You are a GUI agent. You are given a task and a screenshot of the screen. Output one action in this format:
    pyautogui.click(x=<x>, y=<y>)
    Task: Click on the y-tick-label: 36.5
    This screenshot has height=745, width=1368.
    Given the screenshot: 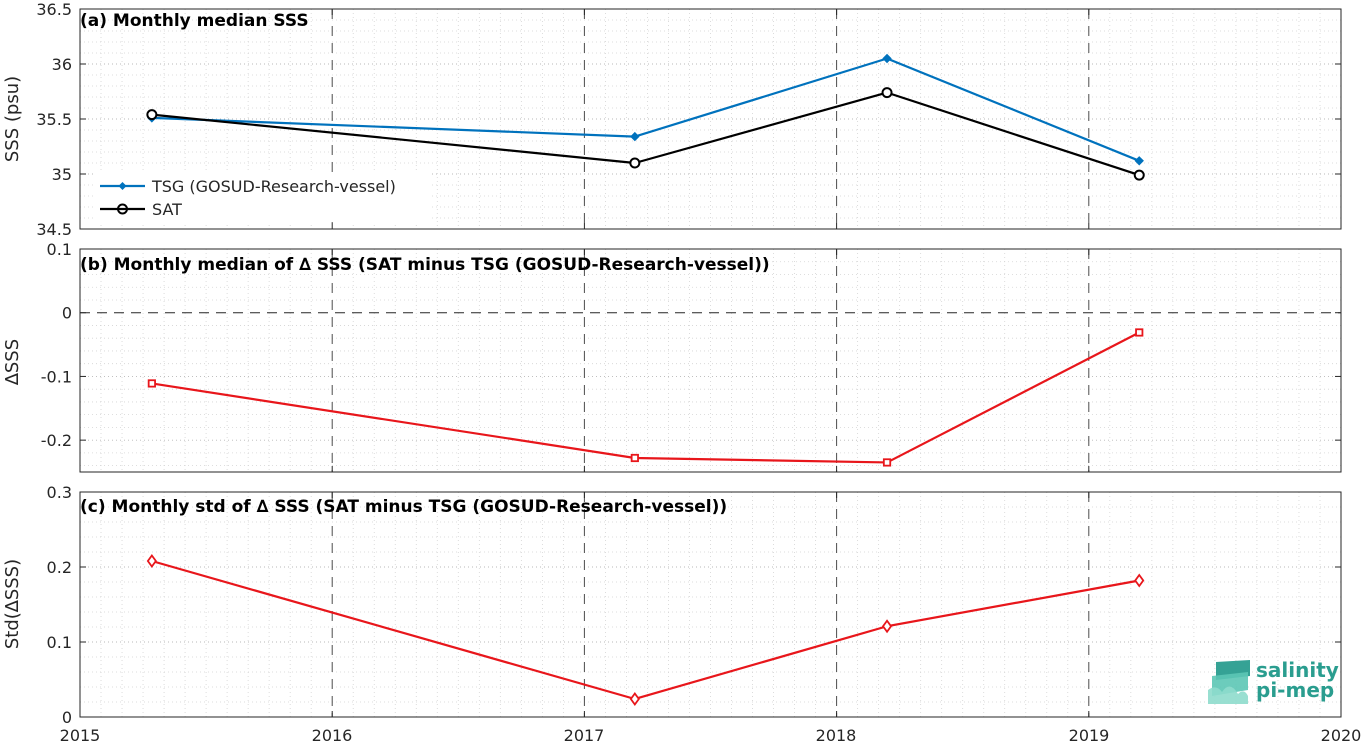 What is the action you would take?
    pyautogui.click(x=54, y=9)
    